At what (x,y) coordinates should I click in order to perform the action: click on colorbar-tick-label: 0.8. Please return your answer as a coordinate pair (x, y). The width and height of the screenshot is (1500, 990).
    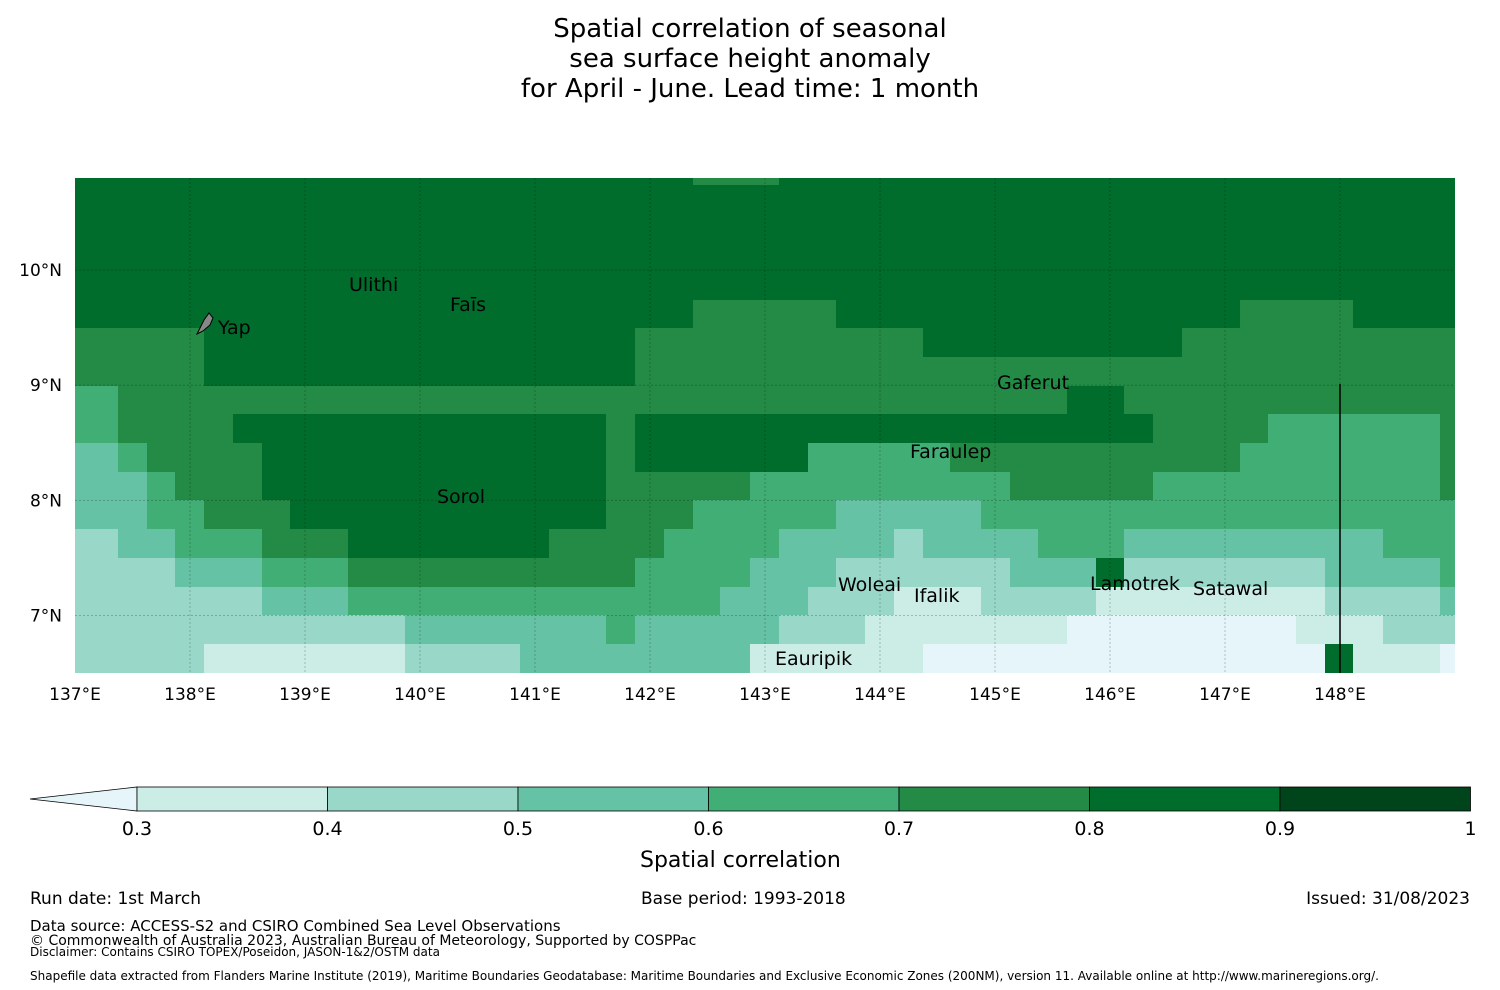
    Looking at the image, I should click on (1089, 829).